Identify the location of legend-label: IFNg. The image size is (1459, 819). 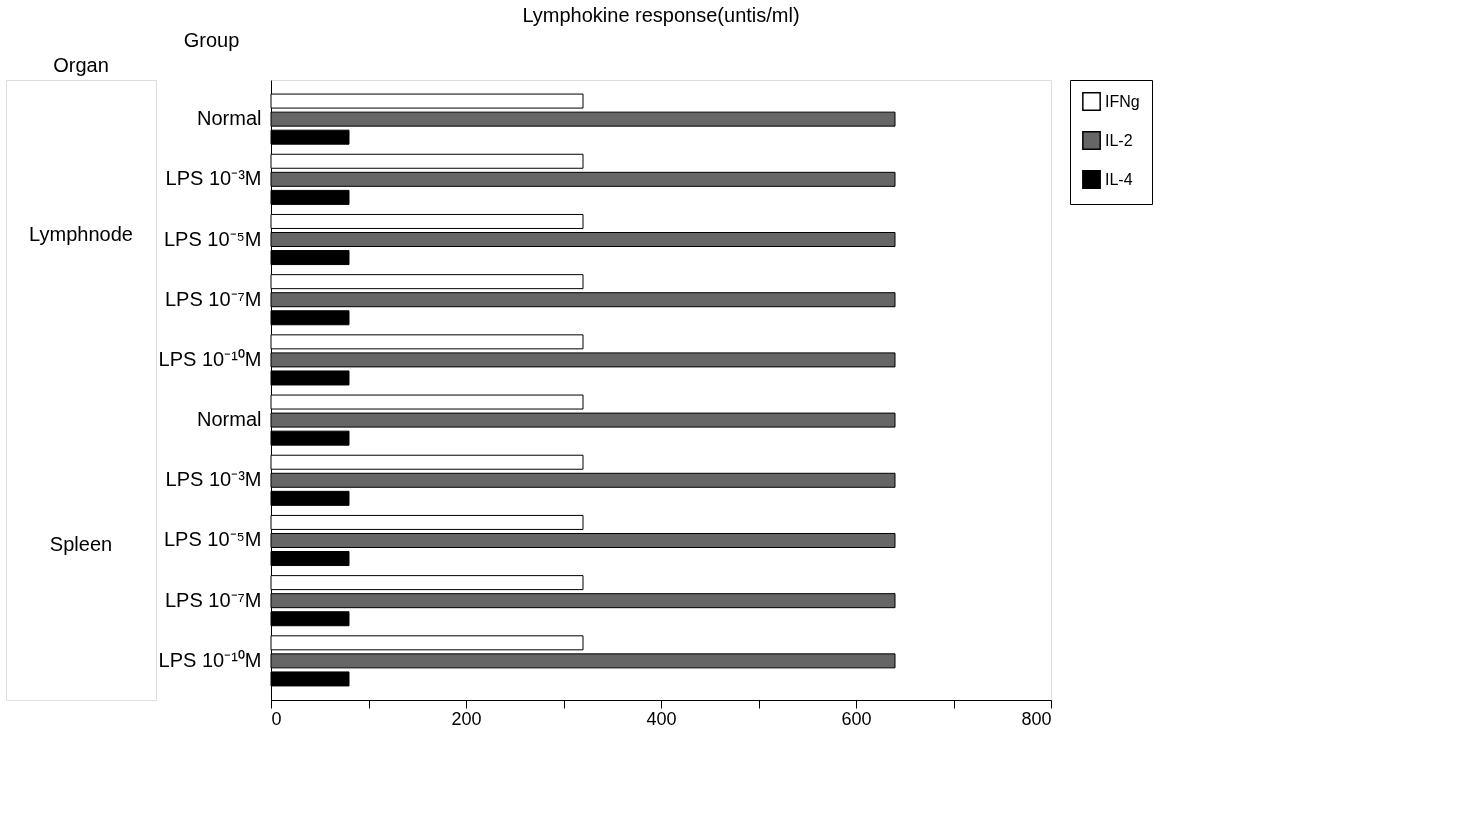
(1122, 101).